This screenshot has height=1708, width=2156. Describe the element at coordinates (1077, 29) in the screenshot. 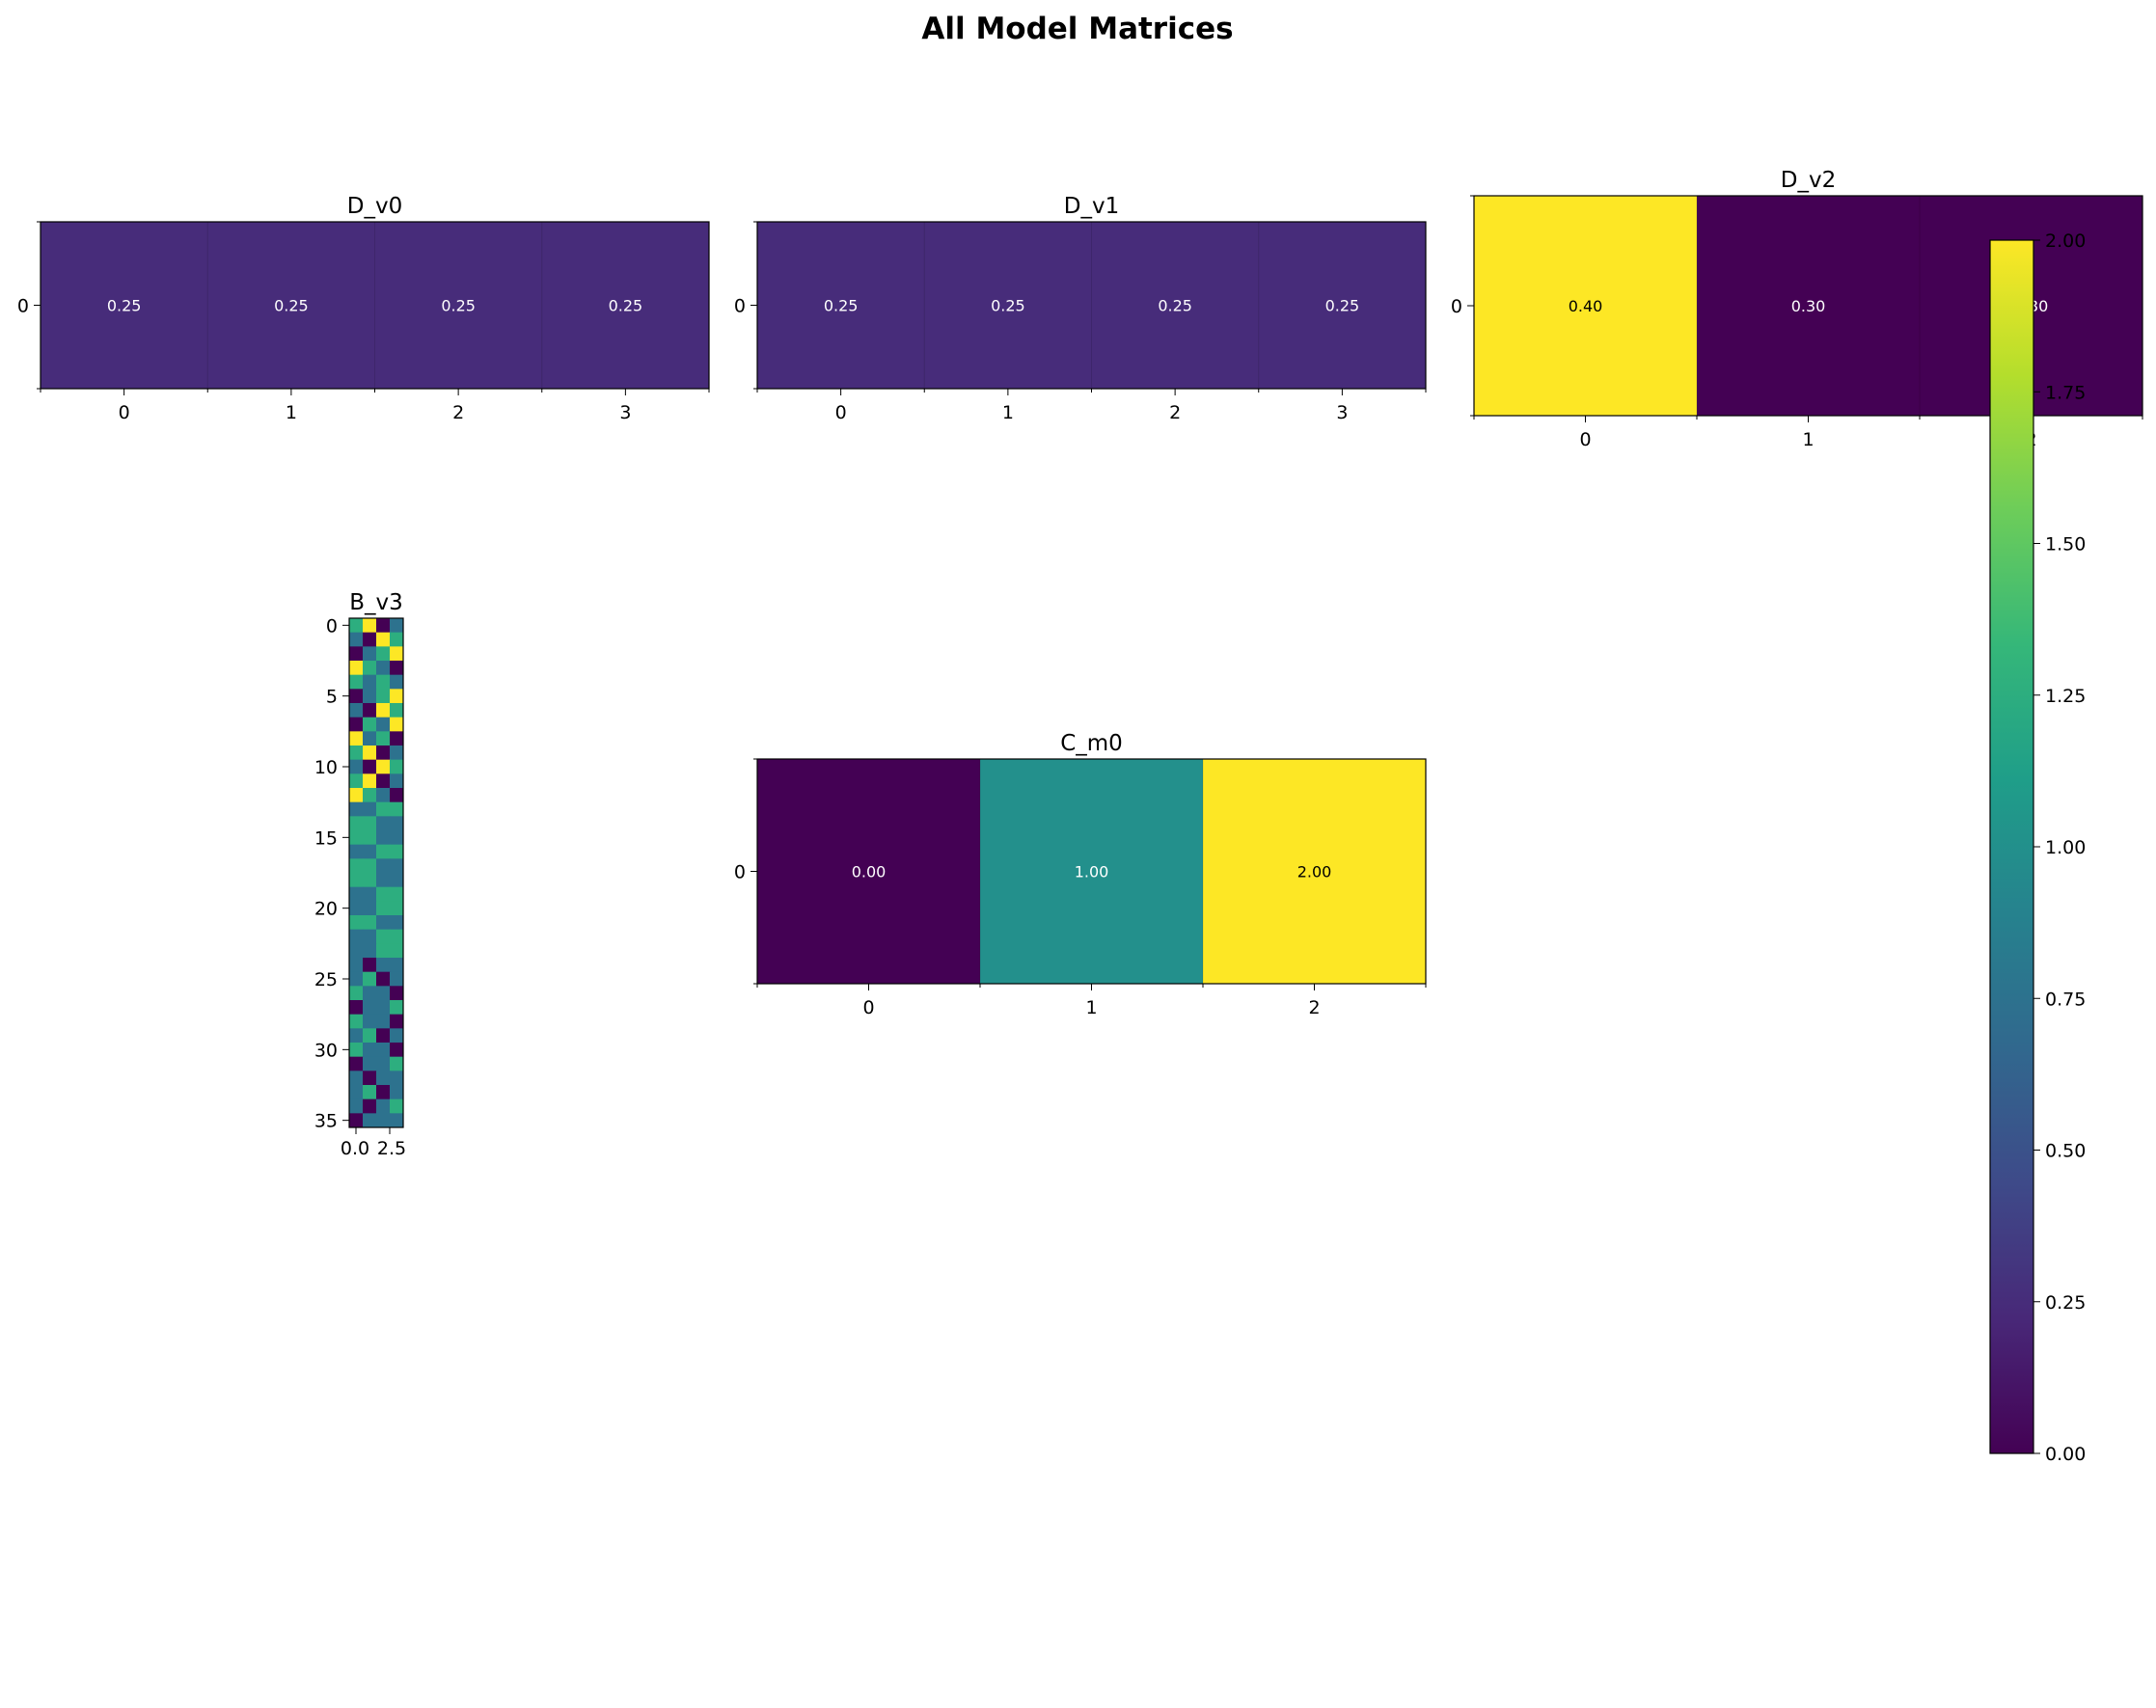

I see `figure-title: All Model Matrices` at that location.